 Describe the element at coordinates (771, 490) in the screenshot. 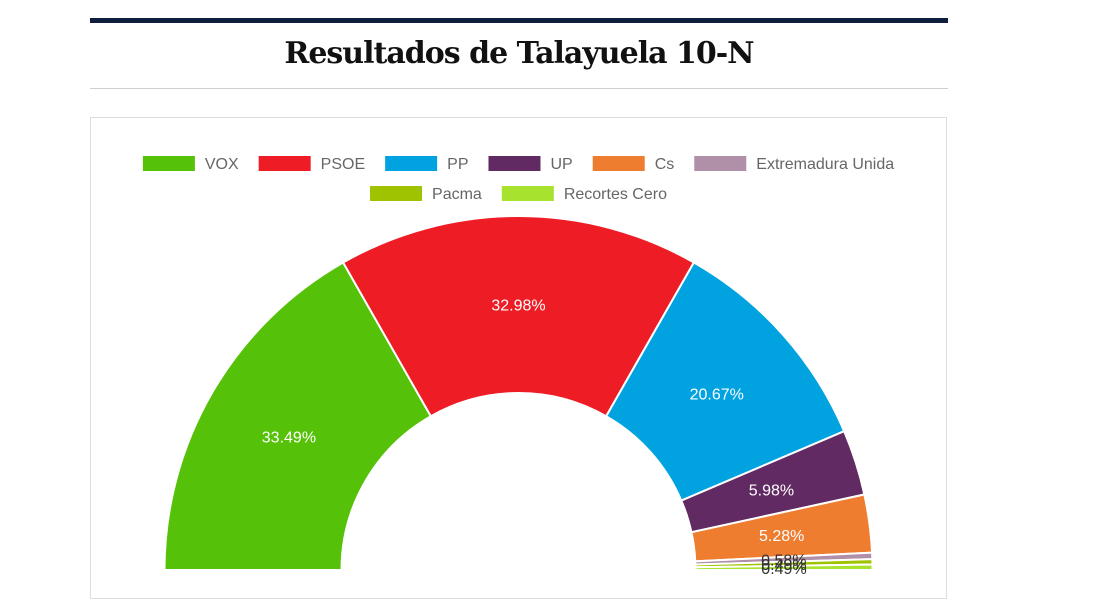

I see `slice-label-up: 5.98%` at that location.